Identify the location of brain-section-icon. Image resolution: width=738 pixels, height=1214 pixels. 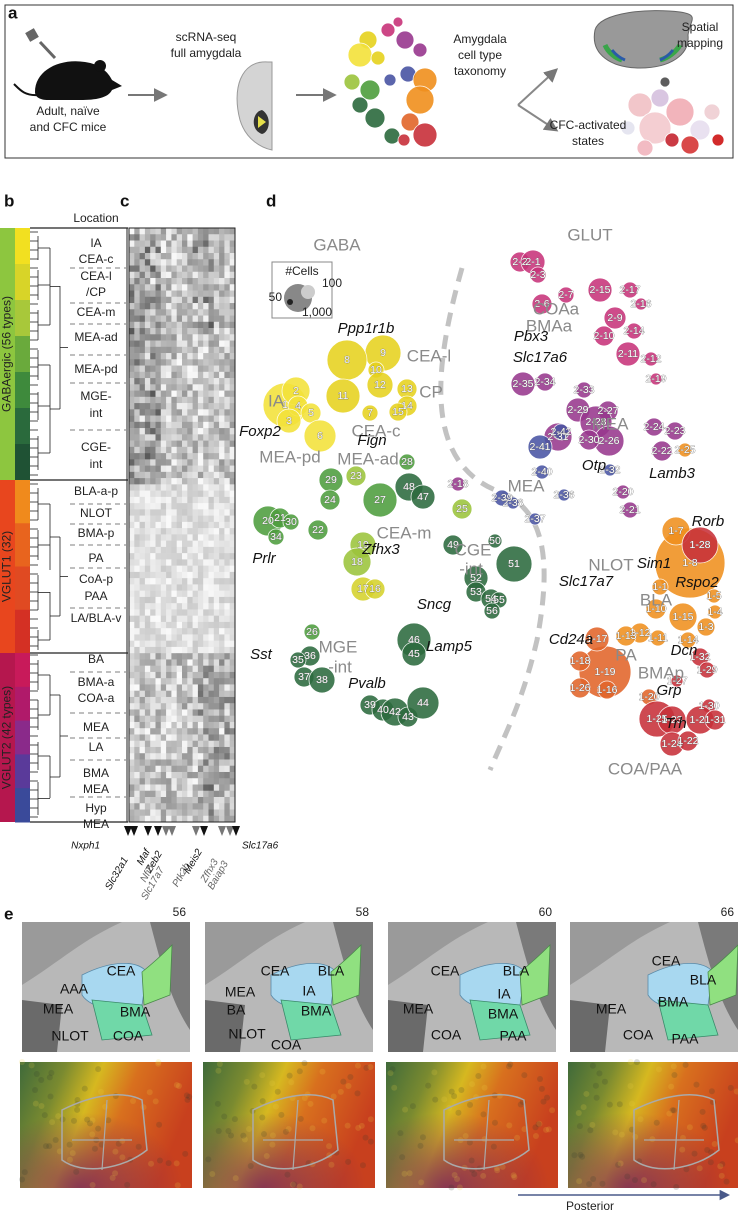
(254, 106).